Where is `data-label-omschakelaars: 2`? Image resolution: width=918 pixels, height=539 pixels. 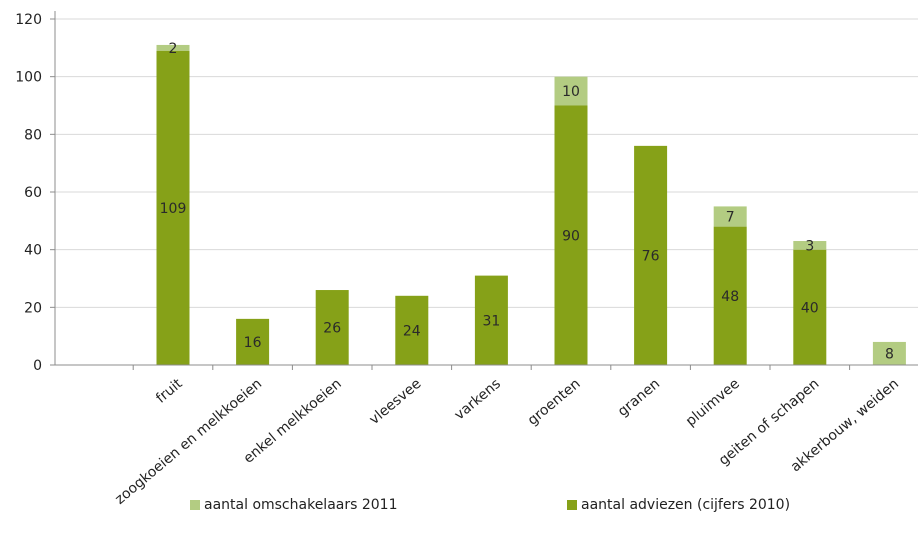 data-label-omschakelaars: 2 is located at coordinates (173, 49).